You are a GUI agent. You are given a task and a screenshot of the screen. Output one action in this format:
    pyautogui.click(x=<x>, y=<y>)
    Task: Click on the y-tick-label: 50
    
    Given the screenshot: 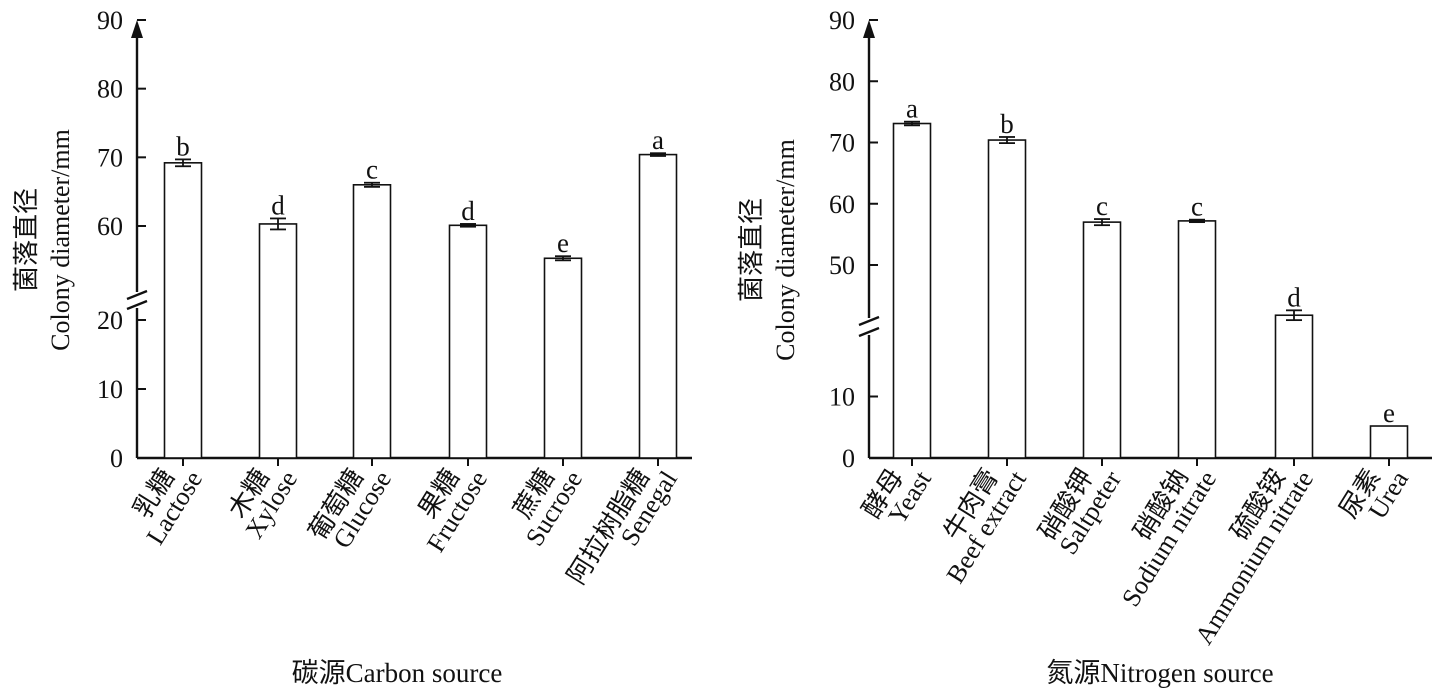 What is the action you would take?
    pyautogui.click(x=842, y=265)
    